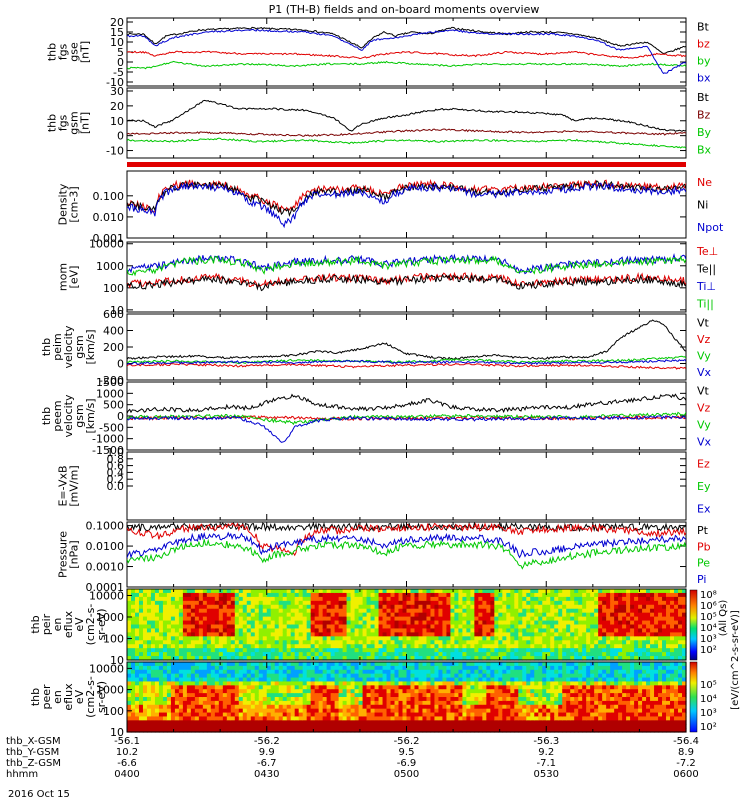  Describe the element at coordinates (406, 416) in the screenshot. I see `panel-frame` at that location.